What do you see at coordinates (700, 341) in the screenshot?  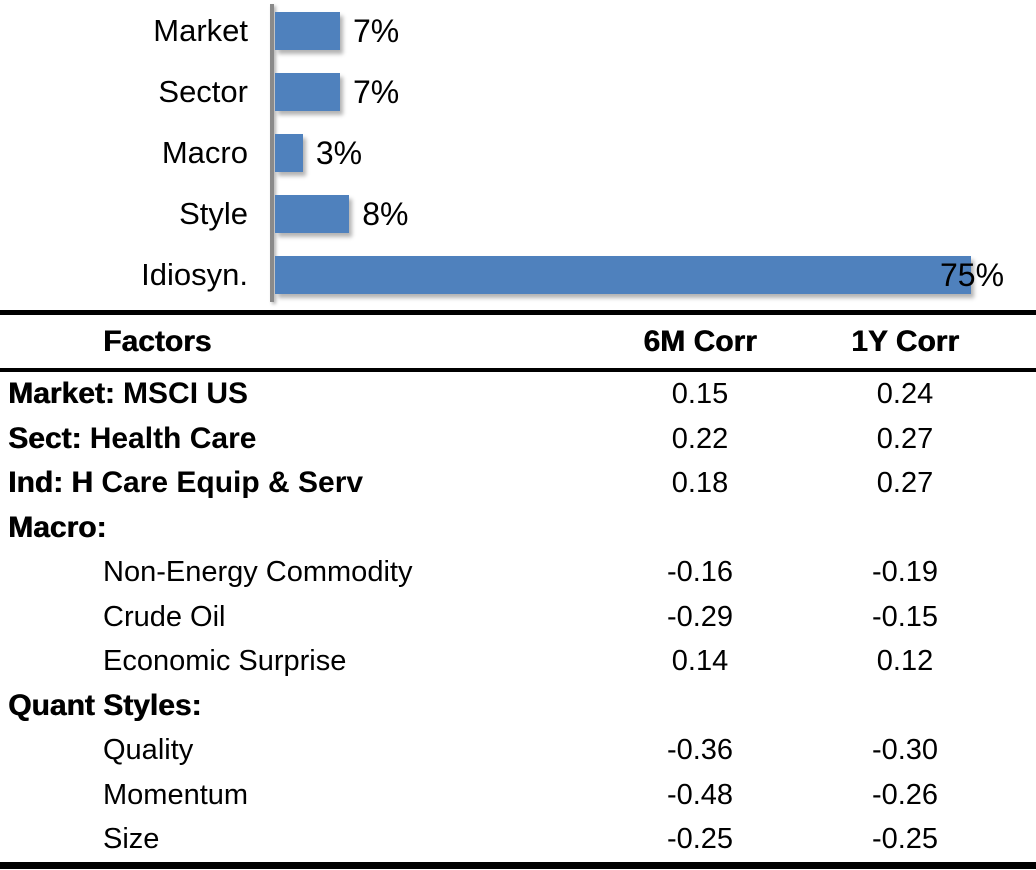 I see `column-header-6m-corr: 6M Corr` at bounding box center [700, 341].